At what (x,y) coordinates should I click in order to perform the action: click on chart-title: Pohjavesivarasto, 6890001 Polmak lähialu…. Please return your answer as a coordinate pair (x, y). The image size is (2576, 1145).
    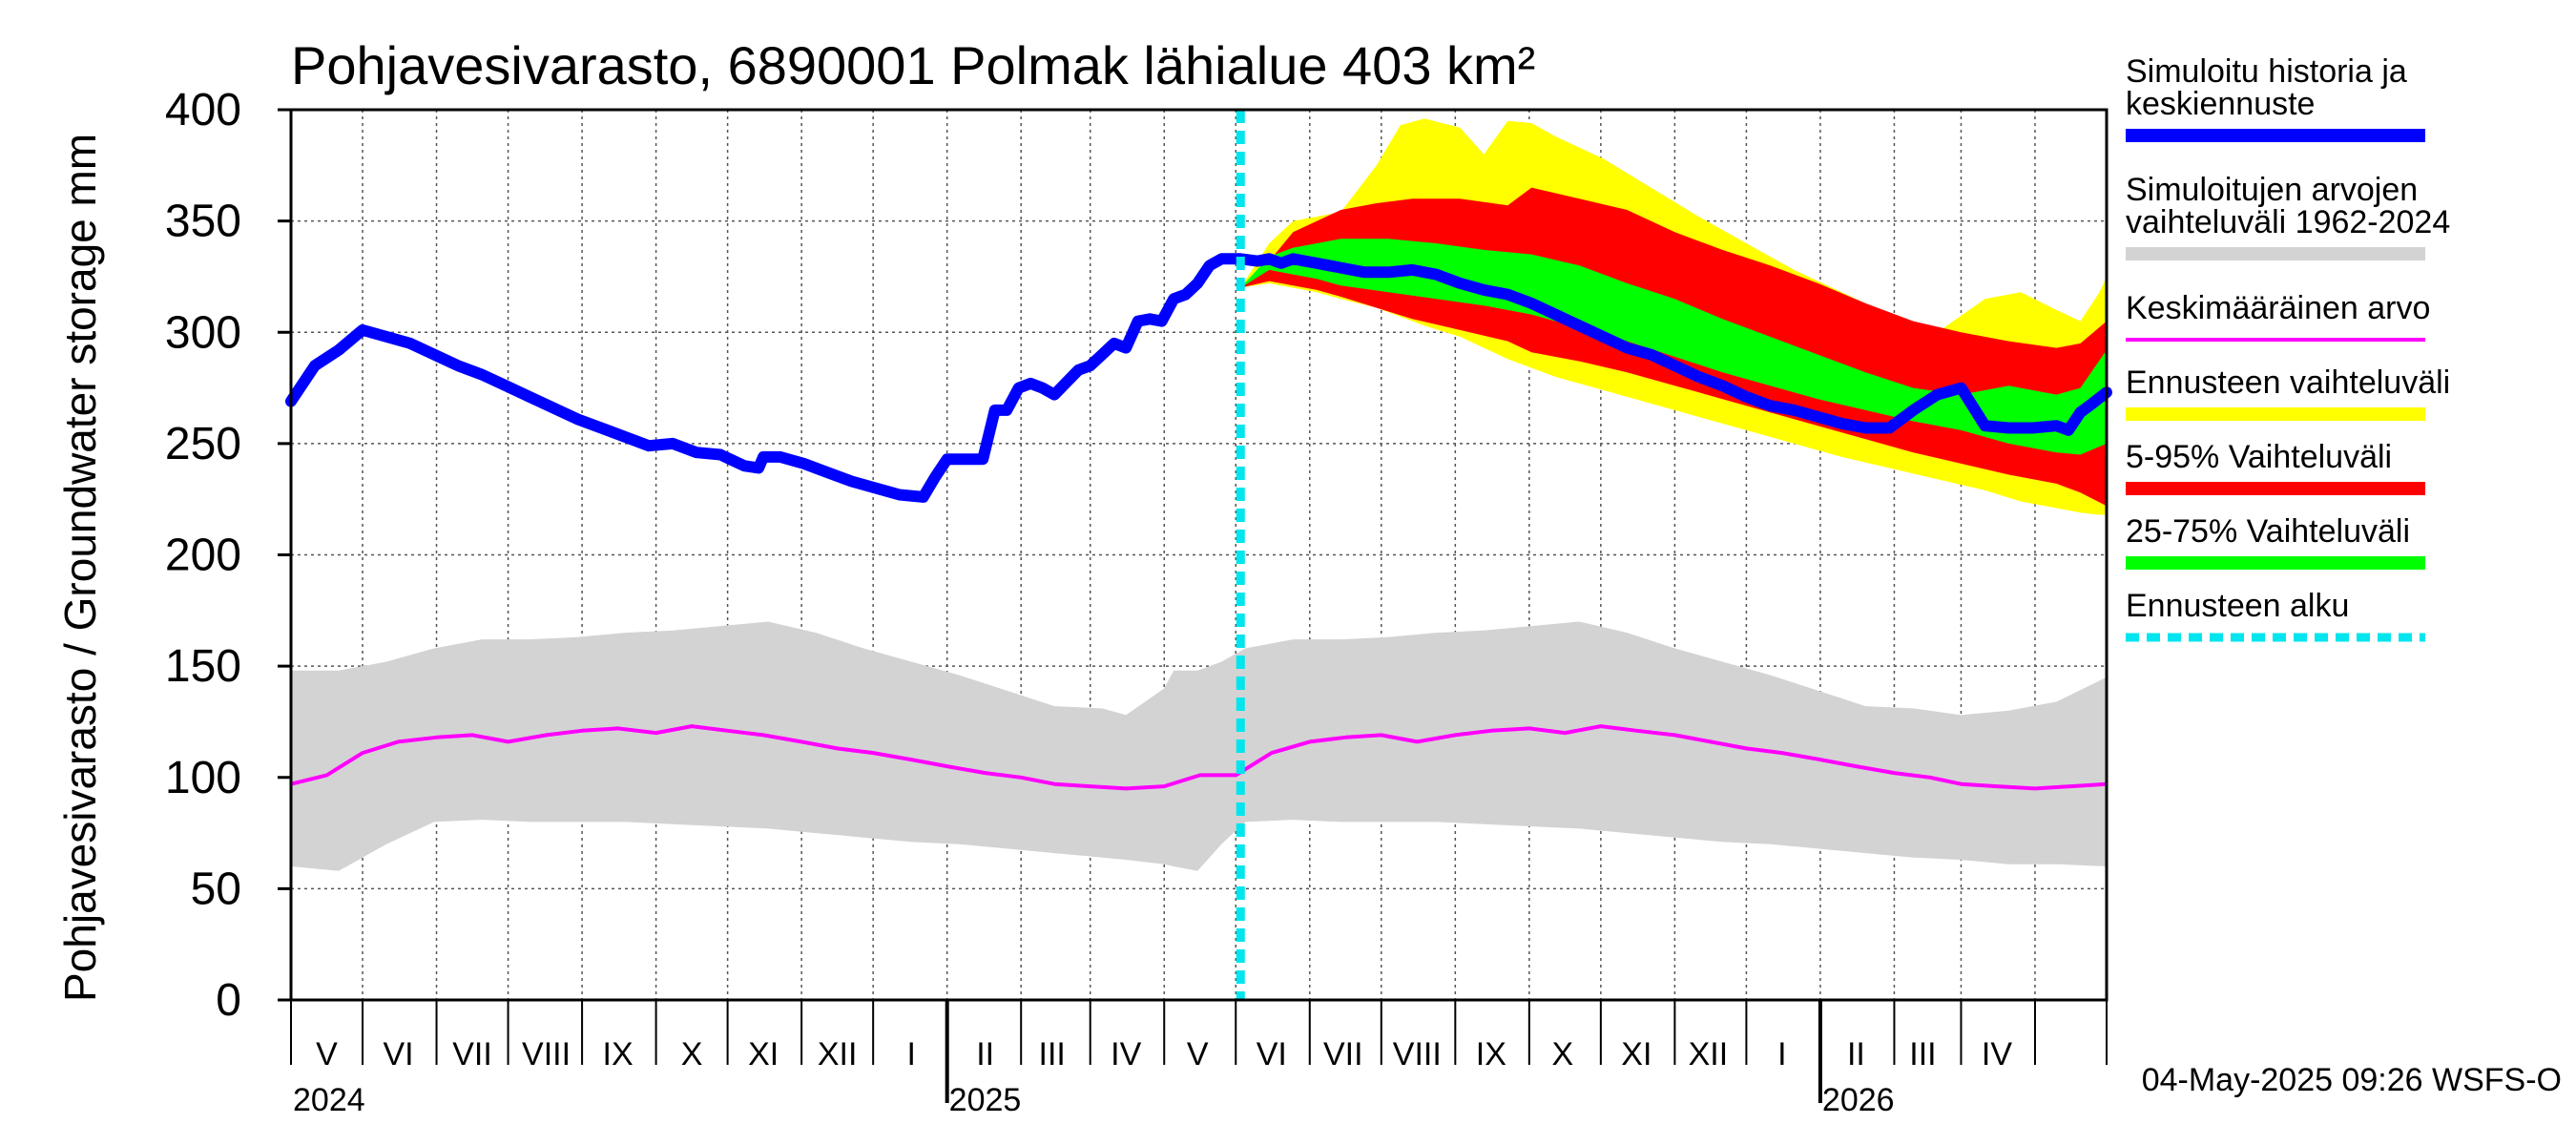
    Looking at the image, I should click on (913, 65).